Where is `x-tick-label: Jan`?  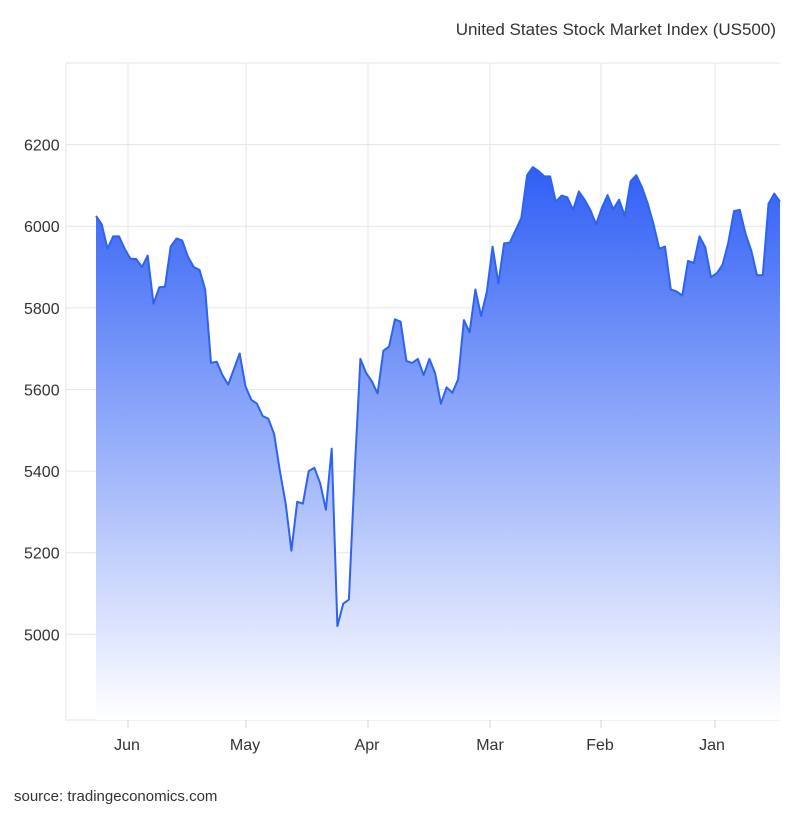 x-tick-label: Jan is located at coordinates (712, 745).